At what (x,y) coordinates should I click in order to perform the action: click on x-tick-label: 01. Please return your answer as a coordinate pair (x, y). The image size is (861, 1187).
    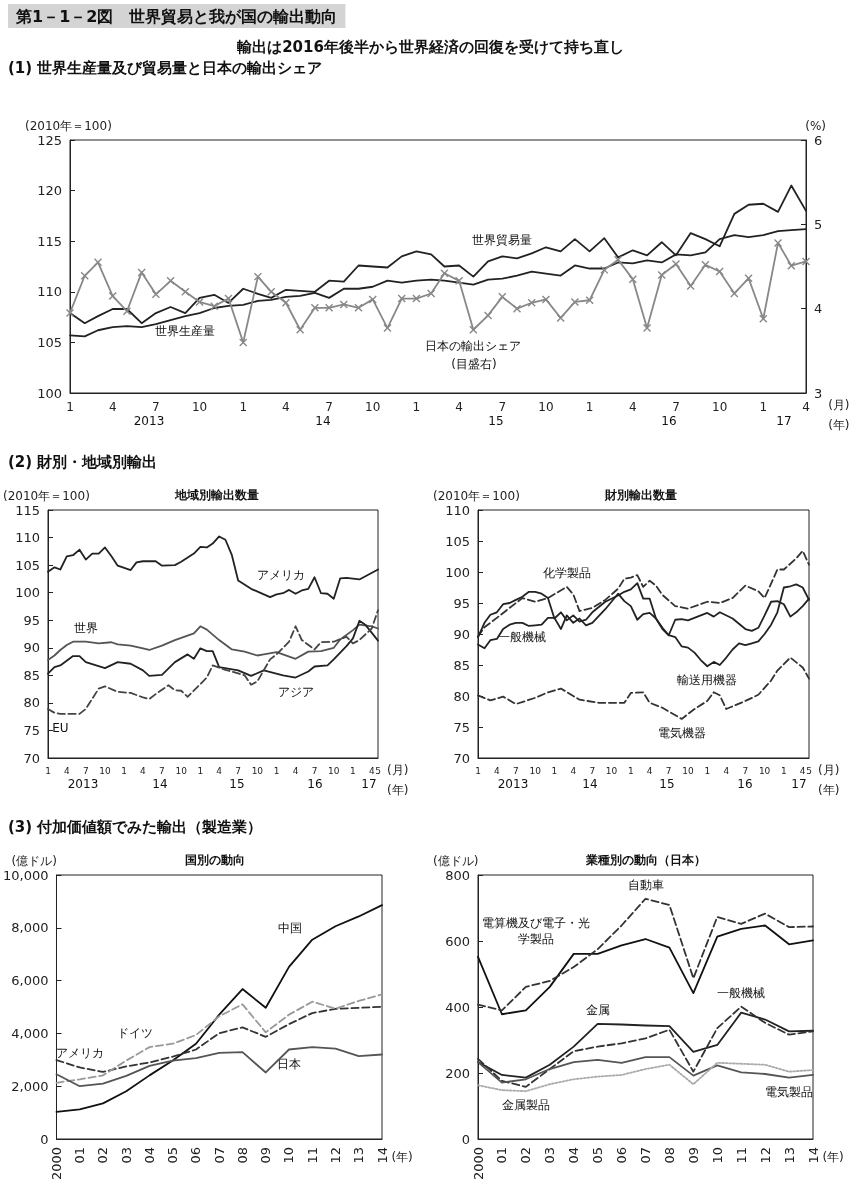
    Looking at the image, I should click on (80, 1155).